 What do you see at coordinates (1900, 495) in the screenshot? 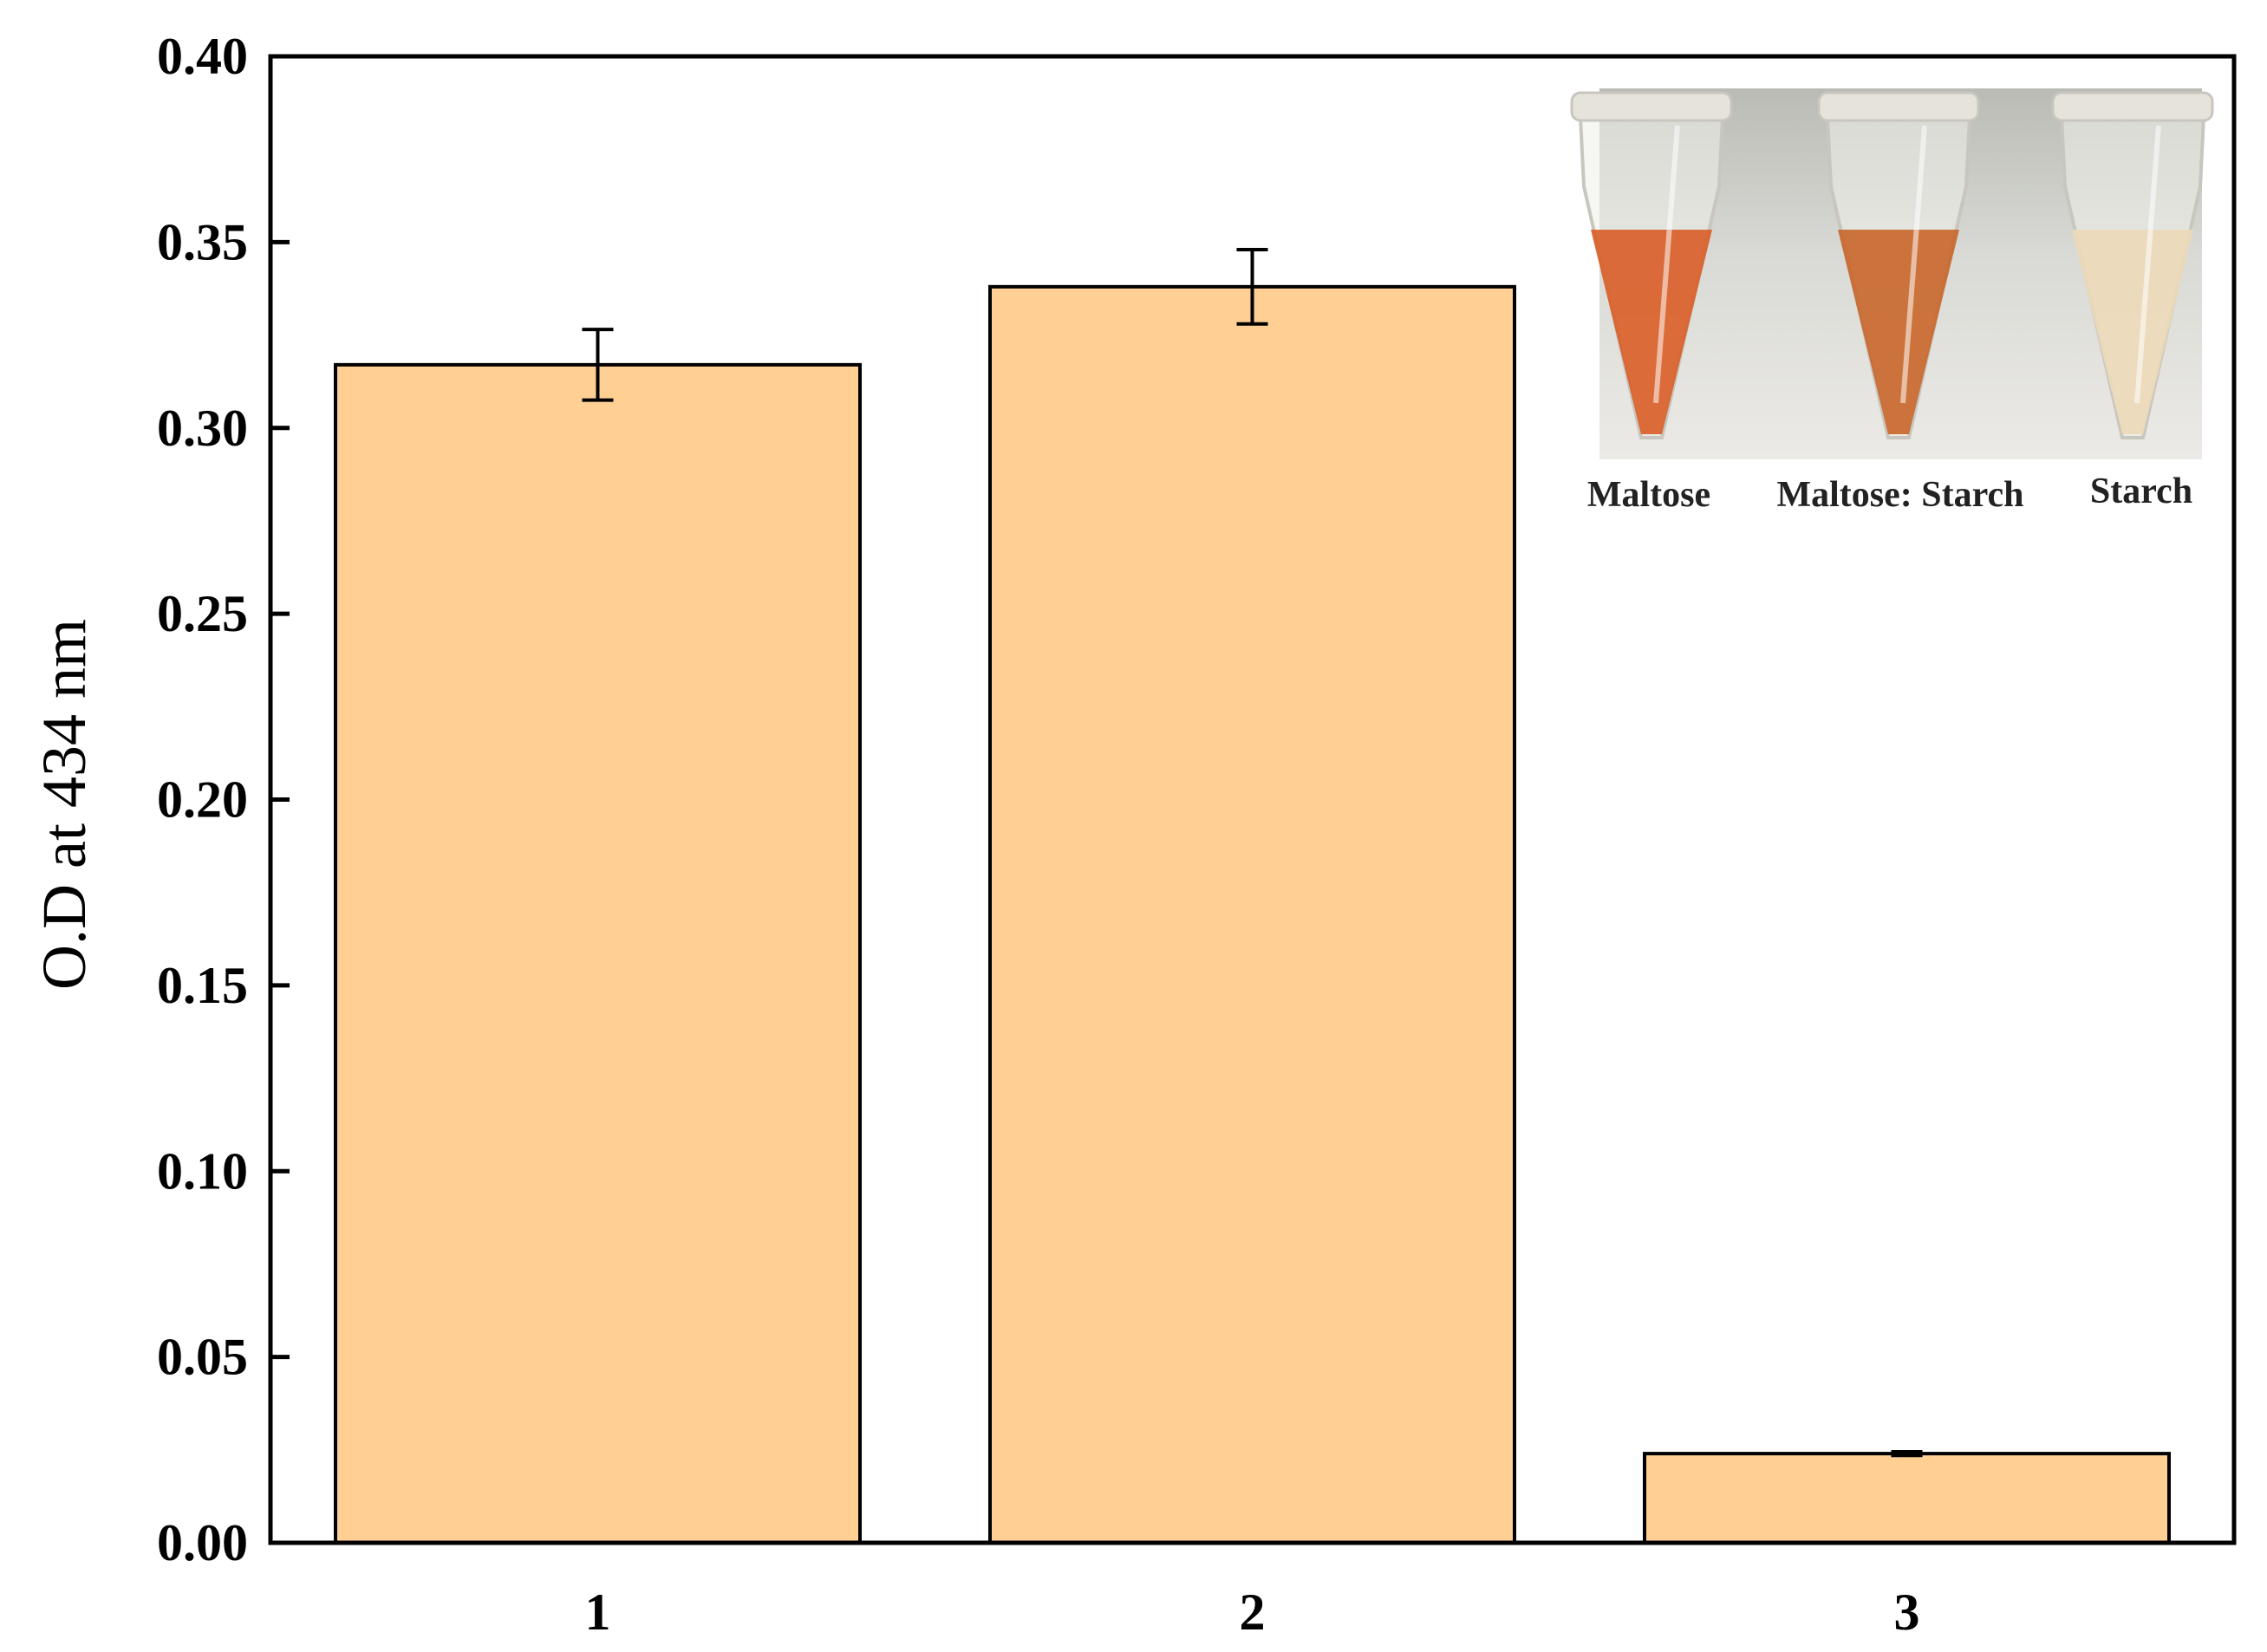
I see `inset-label-maltose-starch: Maltose: Starch` at bounding box center [1900, 495].